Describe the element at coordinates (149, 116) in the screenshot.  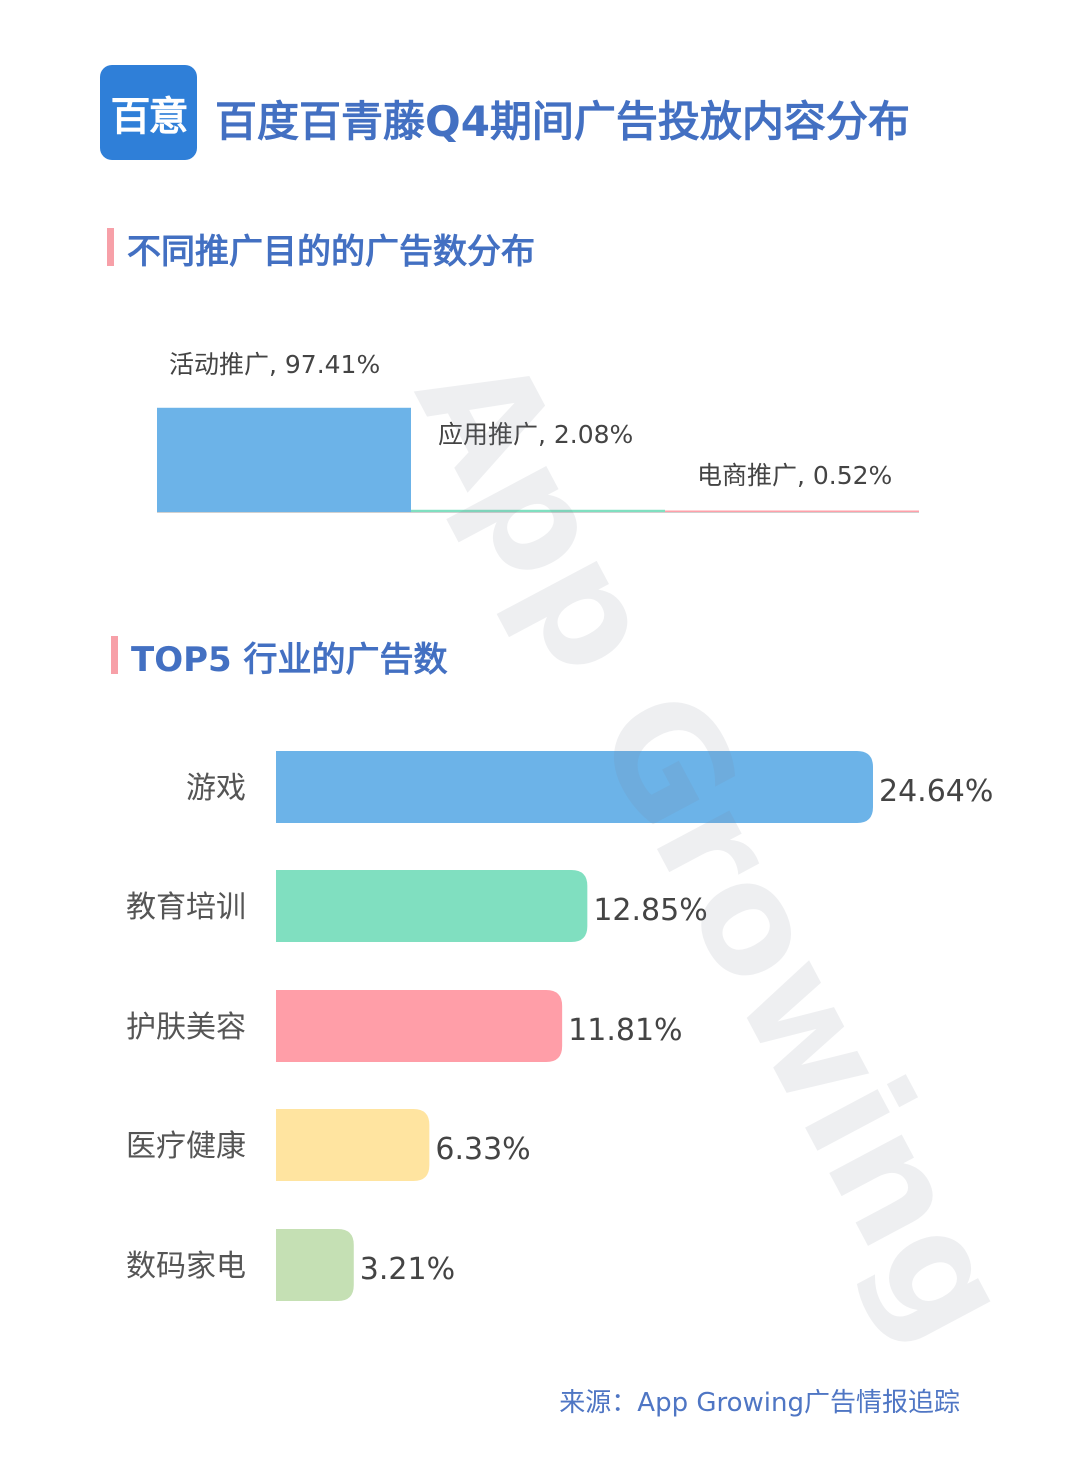
I see `logo-text: 百意` at that location.